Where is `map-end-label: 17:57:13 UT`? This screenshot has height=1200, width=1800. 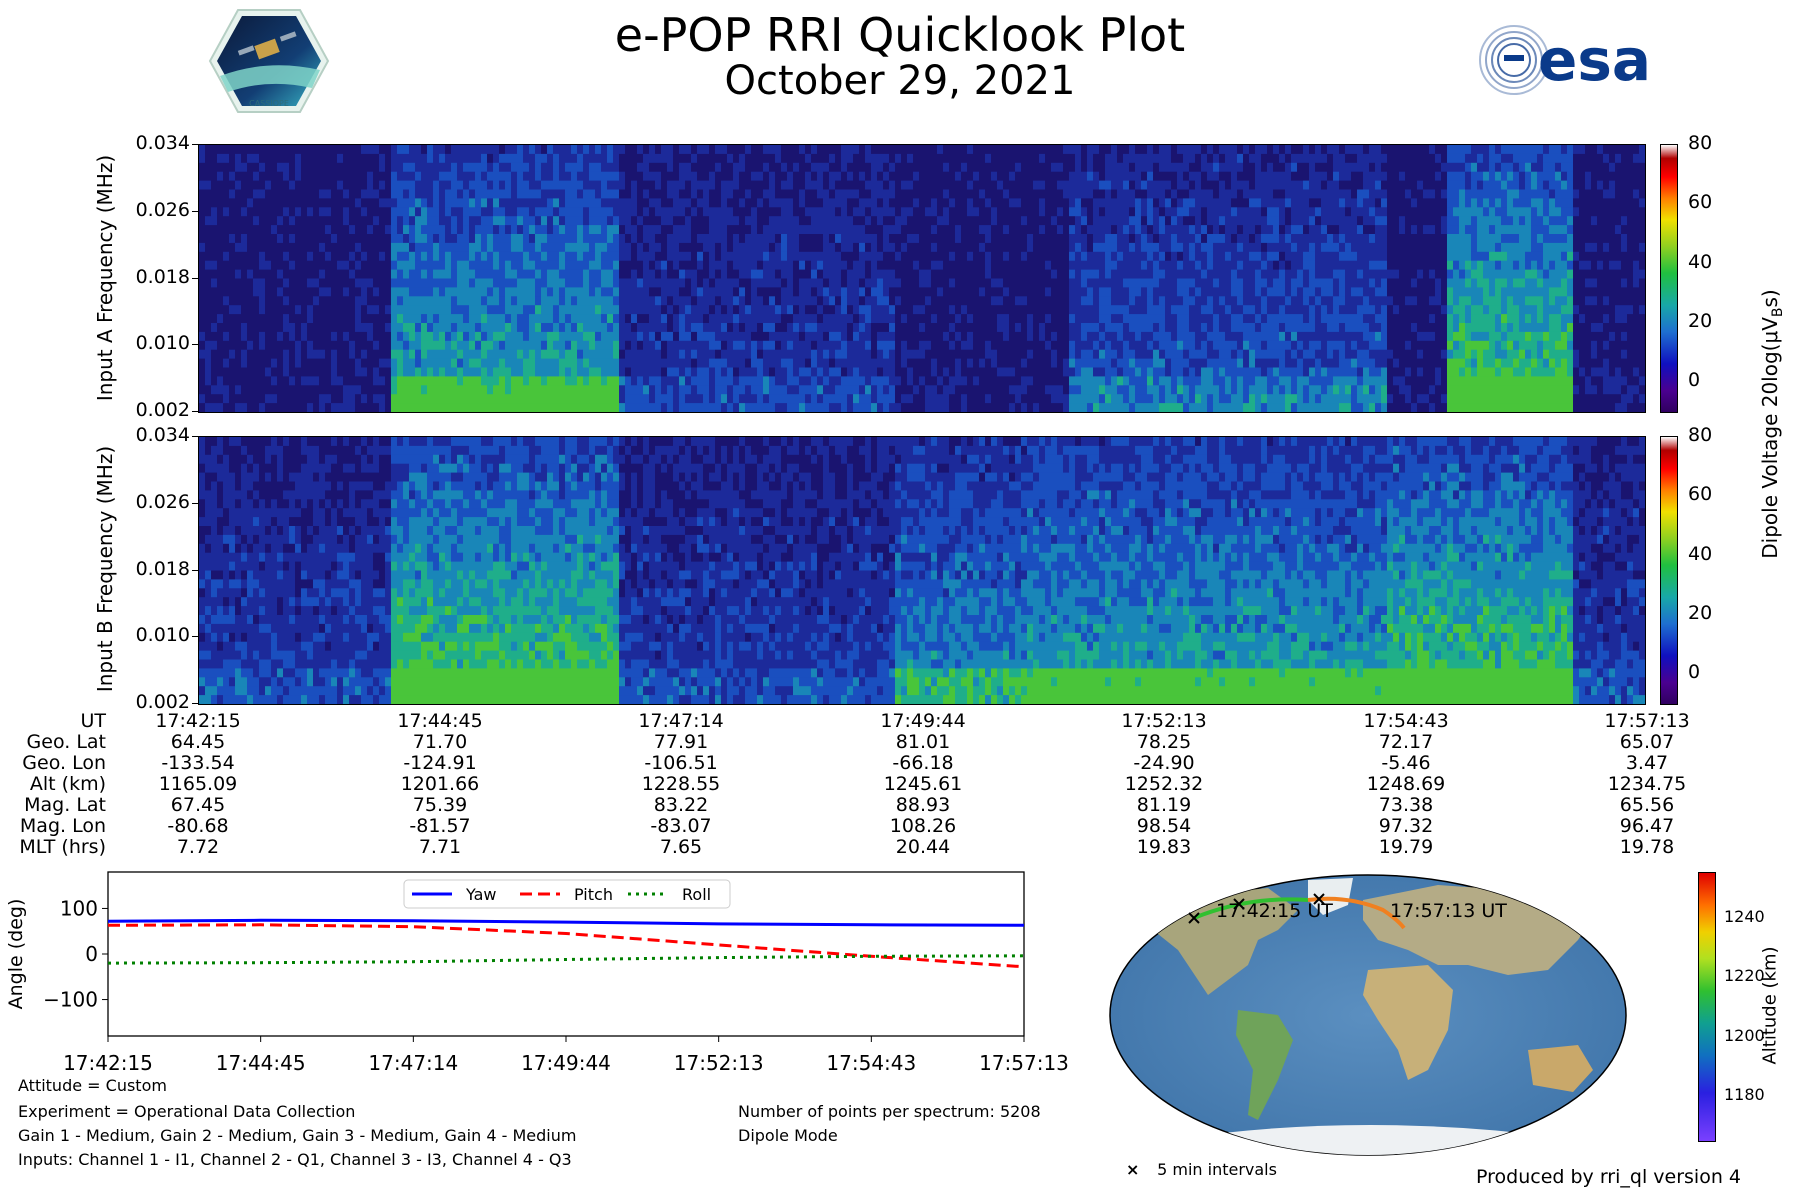
map-end-label: 17:57:13 UT is located at coordinates (1448, 911).